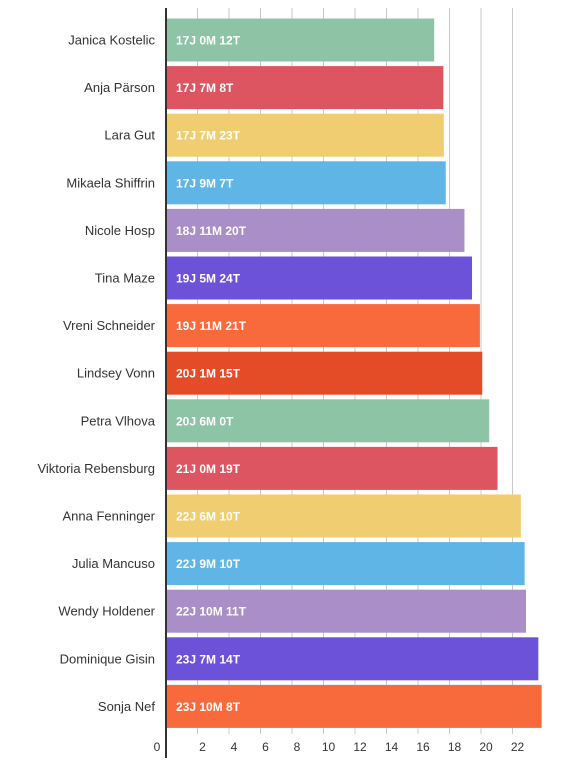 This screenshot has width=582, height=760. I want to click on bar-data-label: 17J 7M 23T, so click(208, 136).